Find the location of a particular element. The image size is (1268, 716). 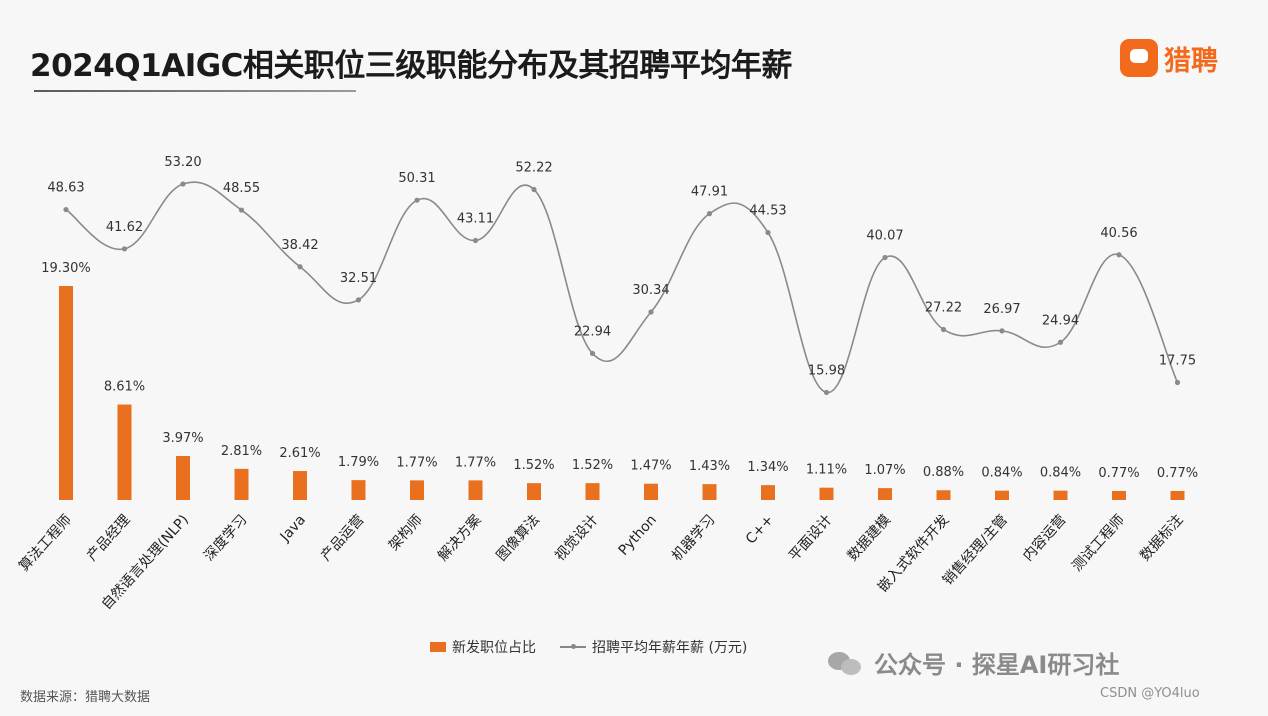

salary-label-6: 50.31 is located at coordinates (416, 178).